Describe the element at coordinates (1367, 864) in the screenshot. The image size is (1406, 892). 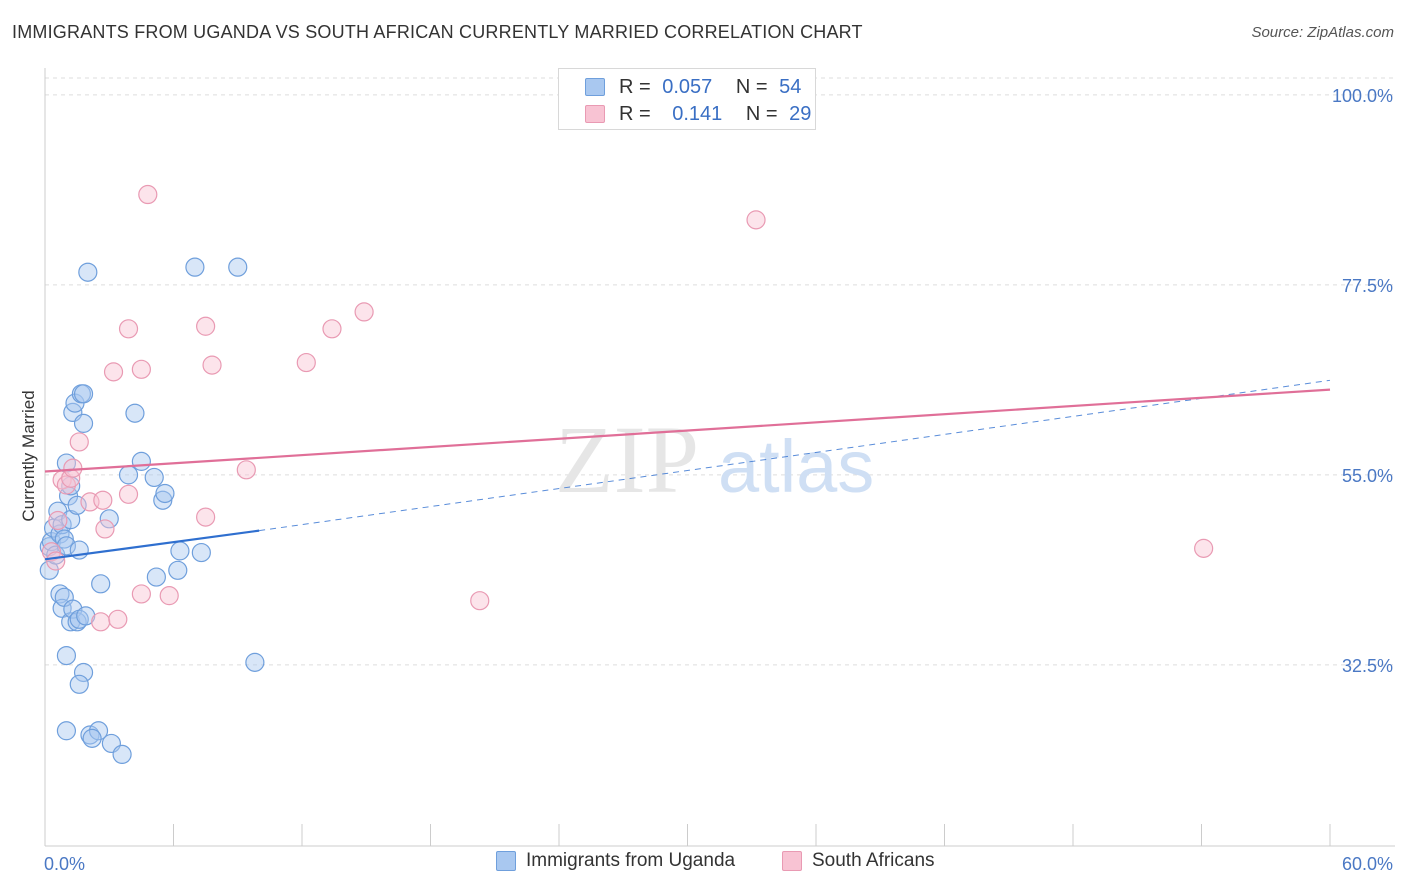
I see `x-tick-label: 60.0%` at that location.